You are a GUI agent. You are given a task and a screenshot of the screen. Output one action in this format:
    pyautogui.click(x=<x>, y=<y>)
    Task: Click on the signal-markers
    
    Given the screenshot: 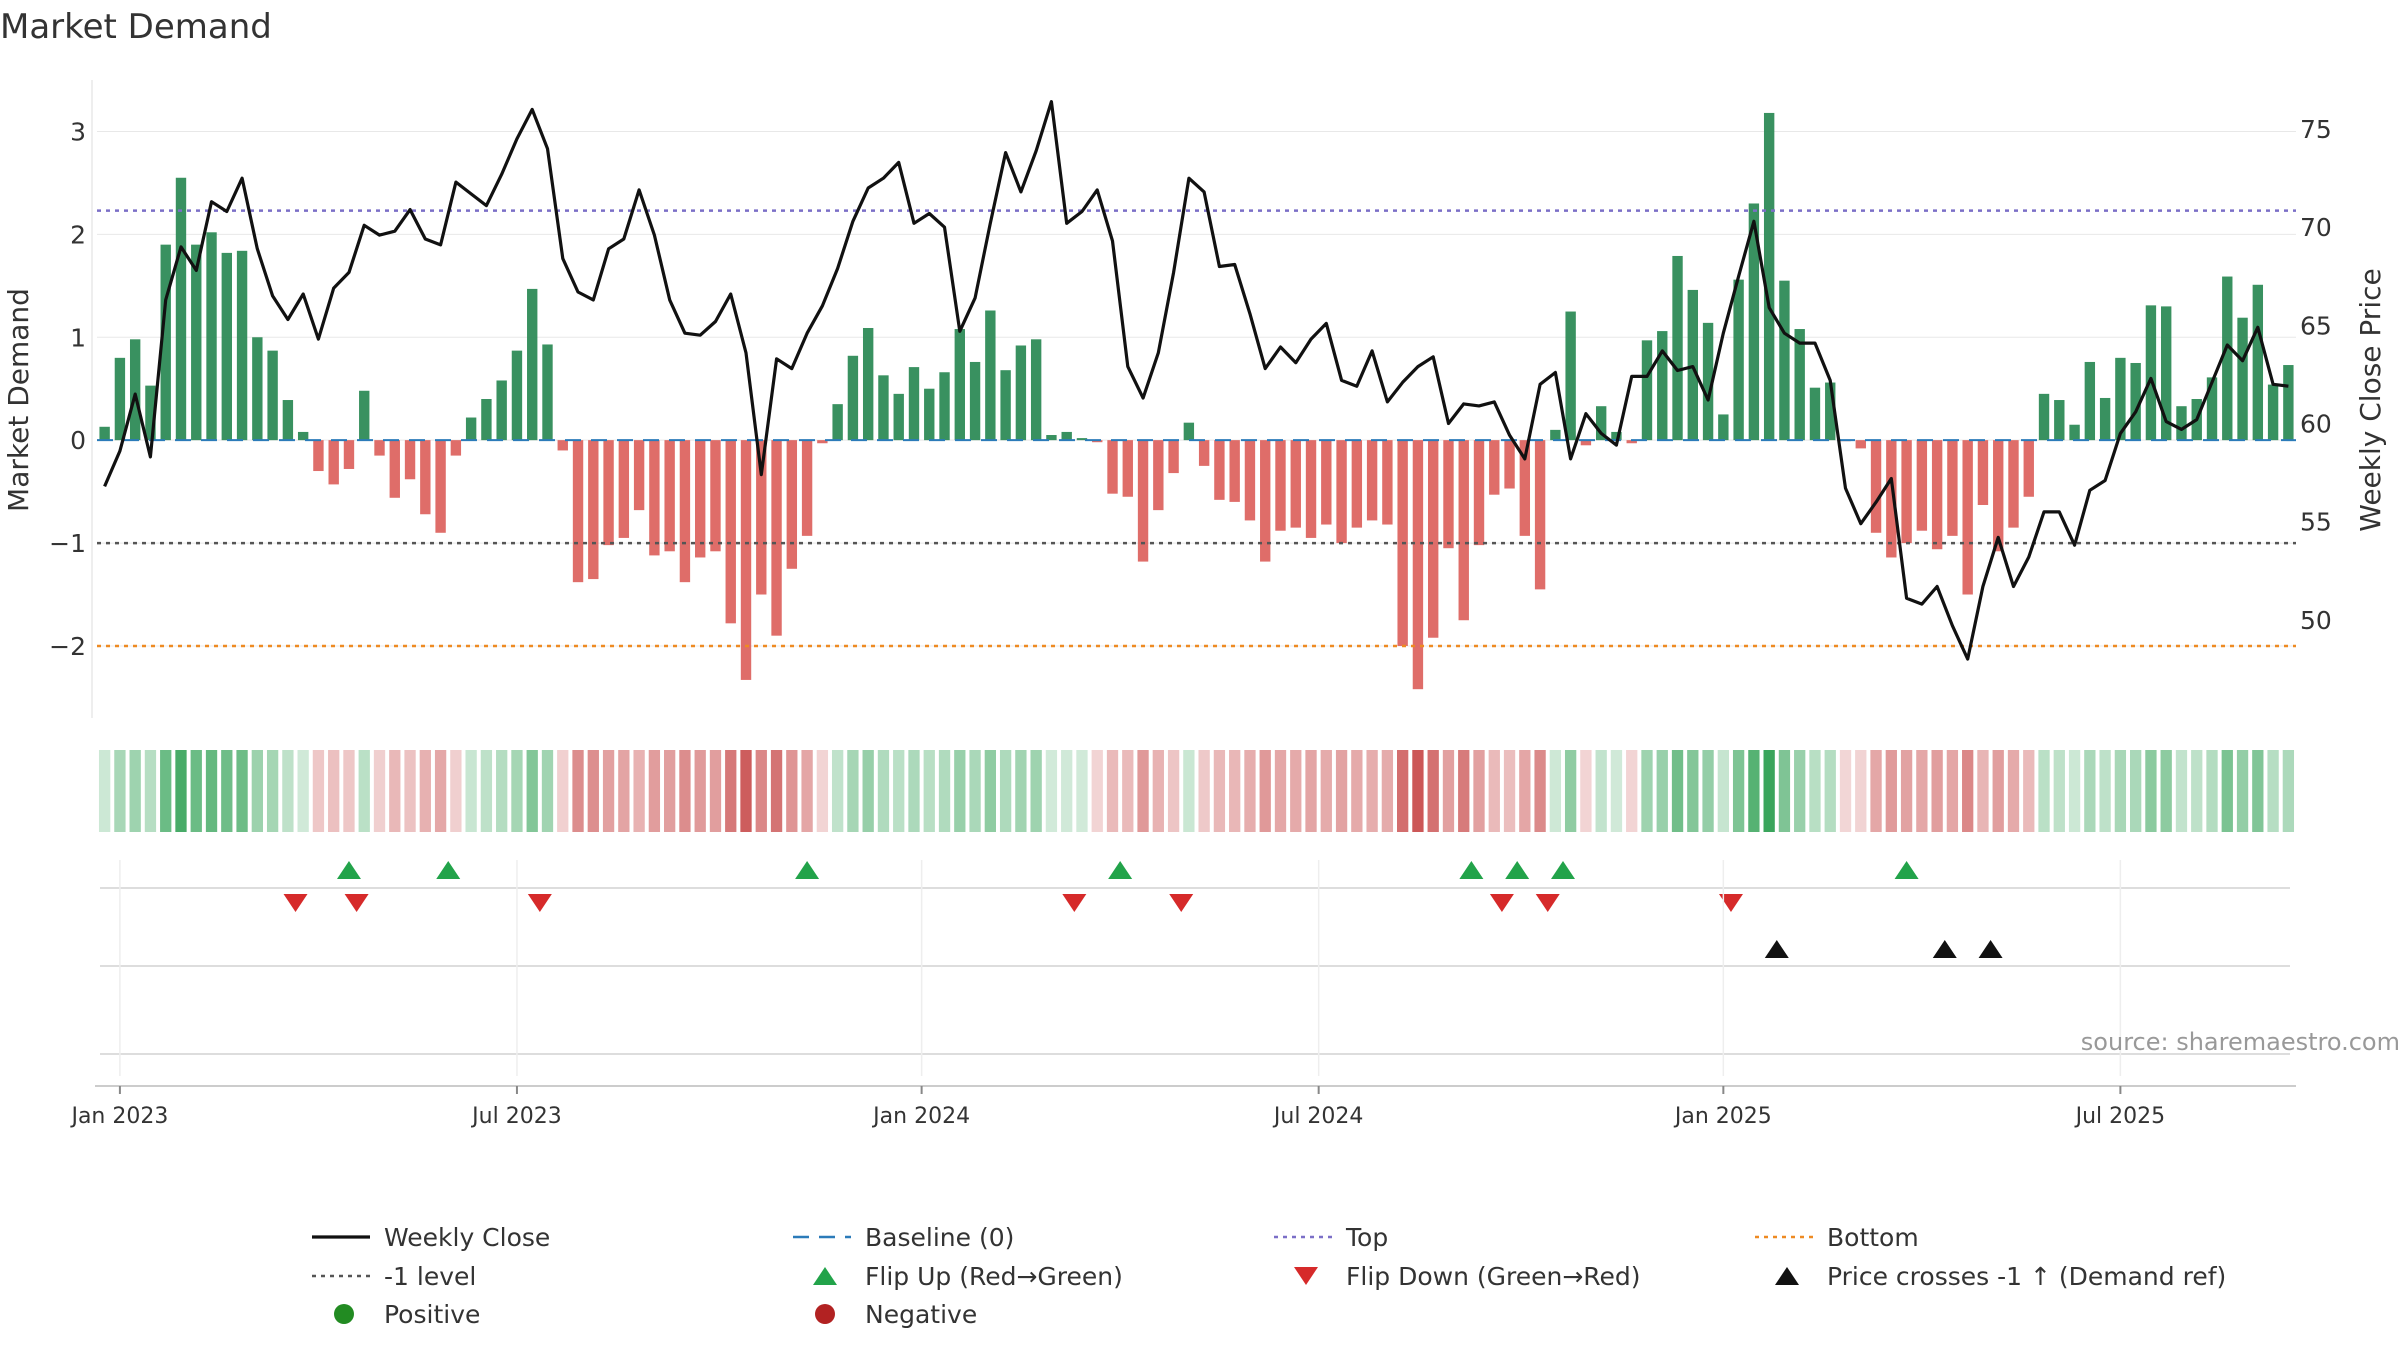 What is the action you would take?
    pyautogui.click(x=1195, y=958)
    